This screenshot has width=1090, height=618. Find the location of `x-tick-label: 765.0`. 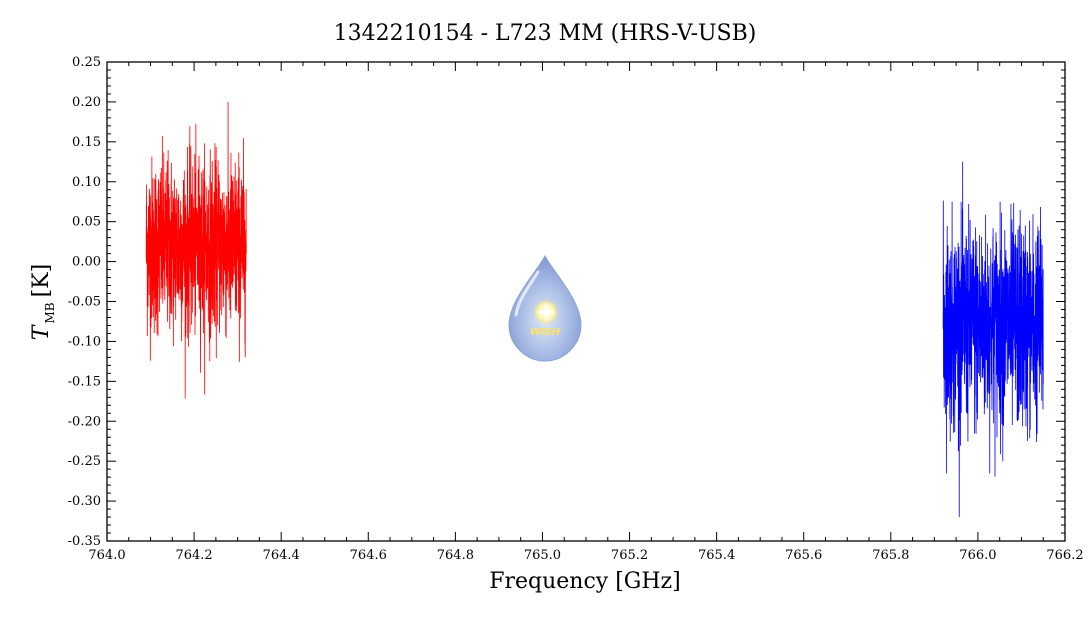

x-tick-label: 765.0 is located at coordinates (542, 555).